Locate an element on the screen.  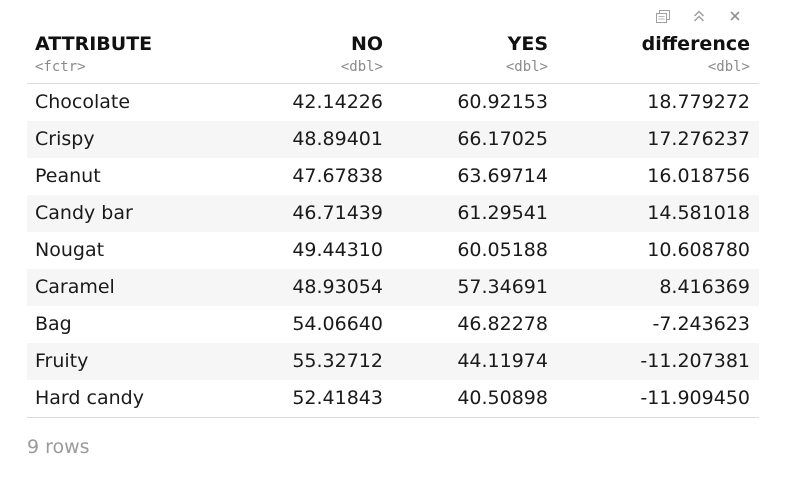
close-icon is located at coordinates (735, 16).